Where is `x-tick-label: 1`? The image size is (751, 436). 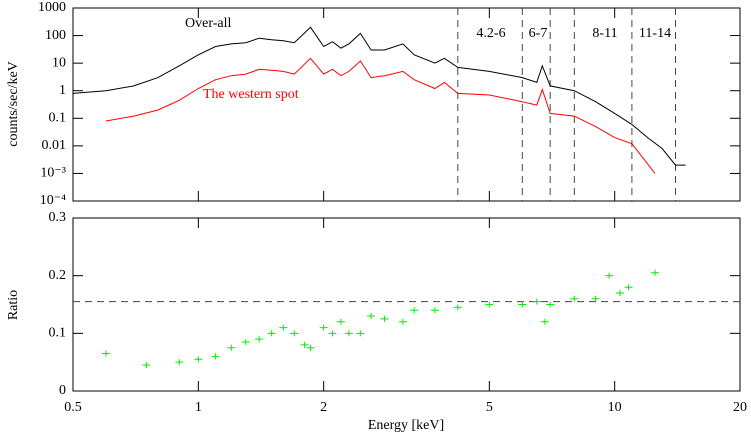
x-tick-label: 1 is located at coordinates (198, 407).